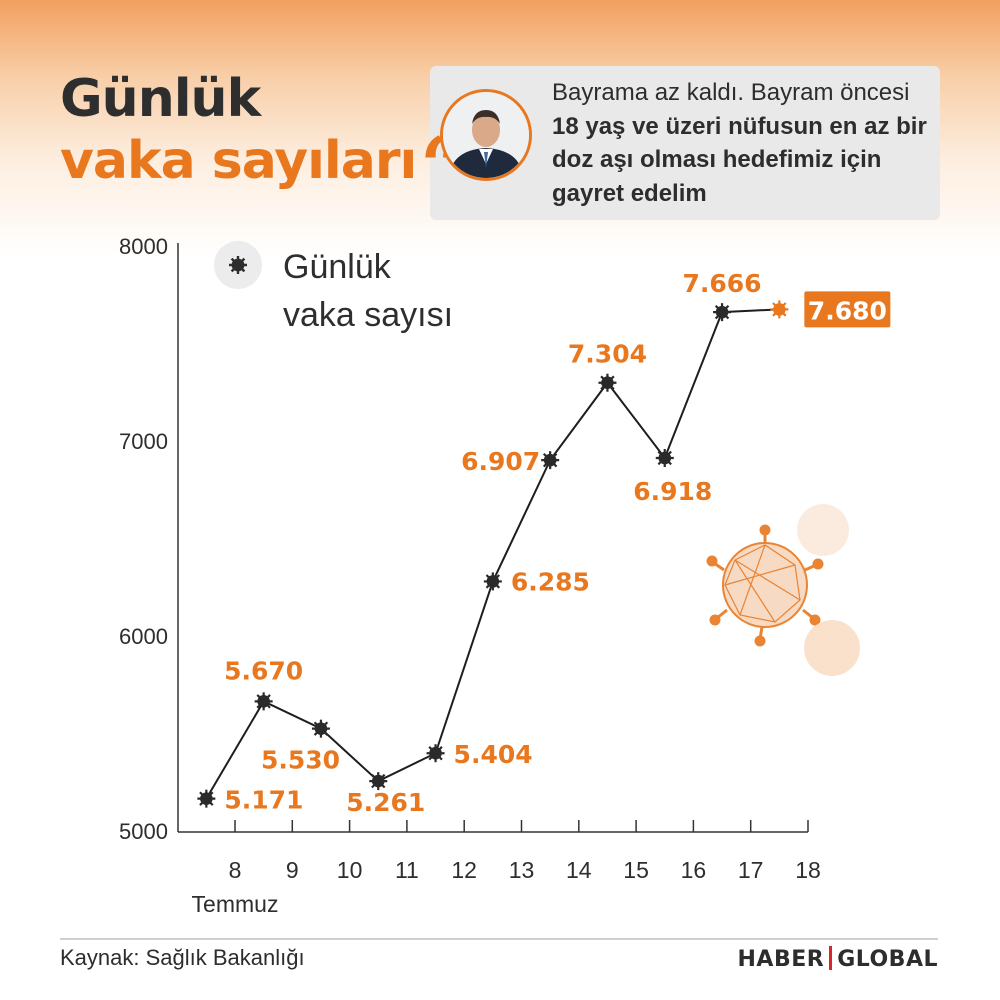 The width and height of the screenshot is (1000, 1000). I want to click on data-label: 6.907, so click(500, 461).